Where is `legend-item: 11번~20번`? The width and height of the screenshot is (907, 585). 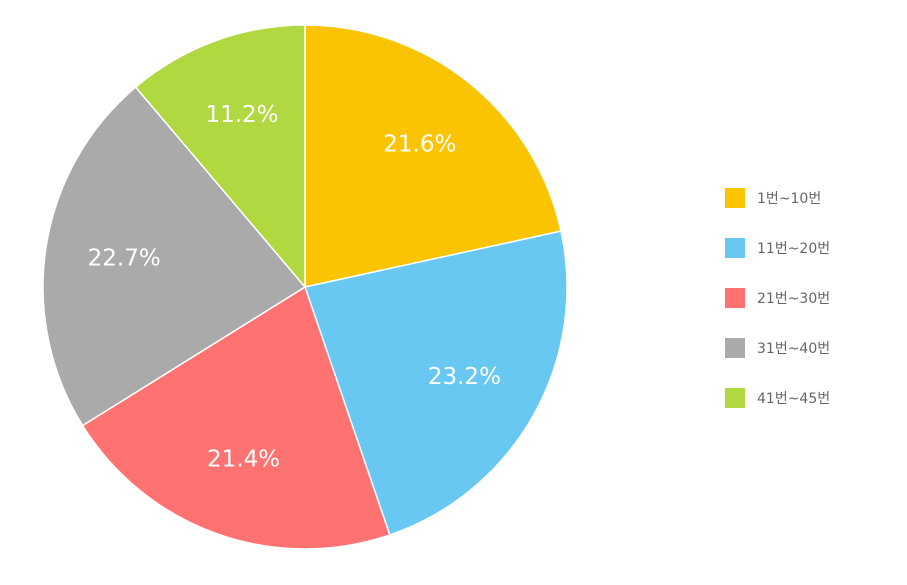
legend-item: 11번~20번 is located at coordinates (777, 248).